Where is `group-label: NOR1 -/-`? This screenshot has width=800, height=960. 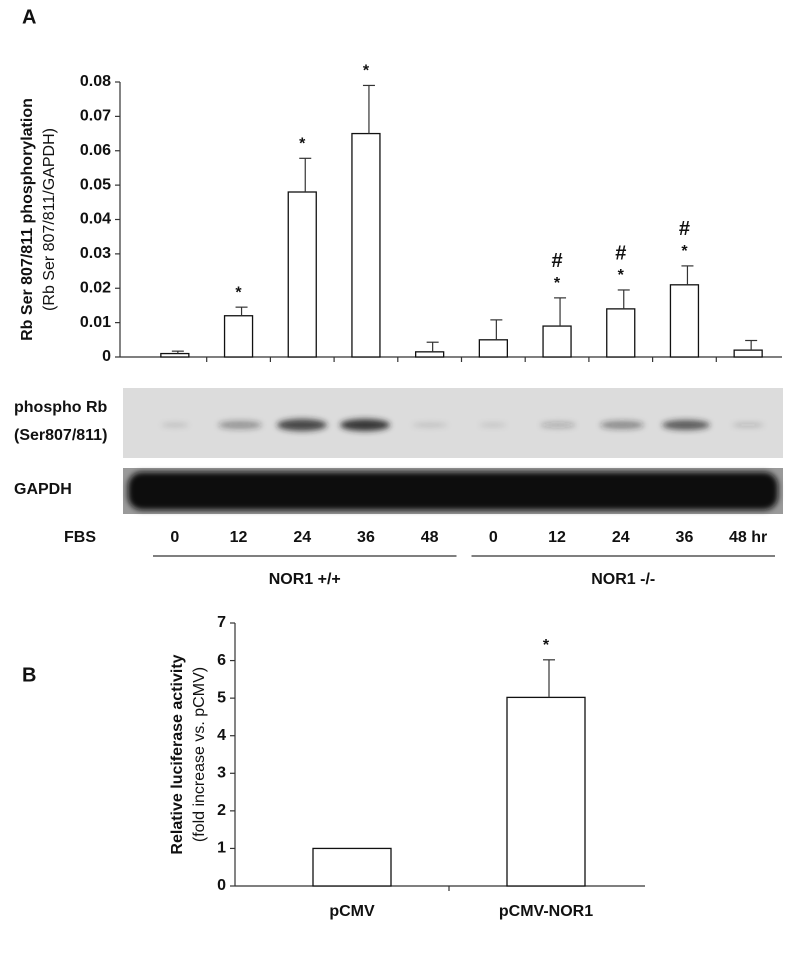
group-label: NOR1 -/- is located at coordinates (623, 579).